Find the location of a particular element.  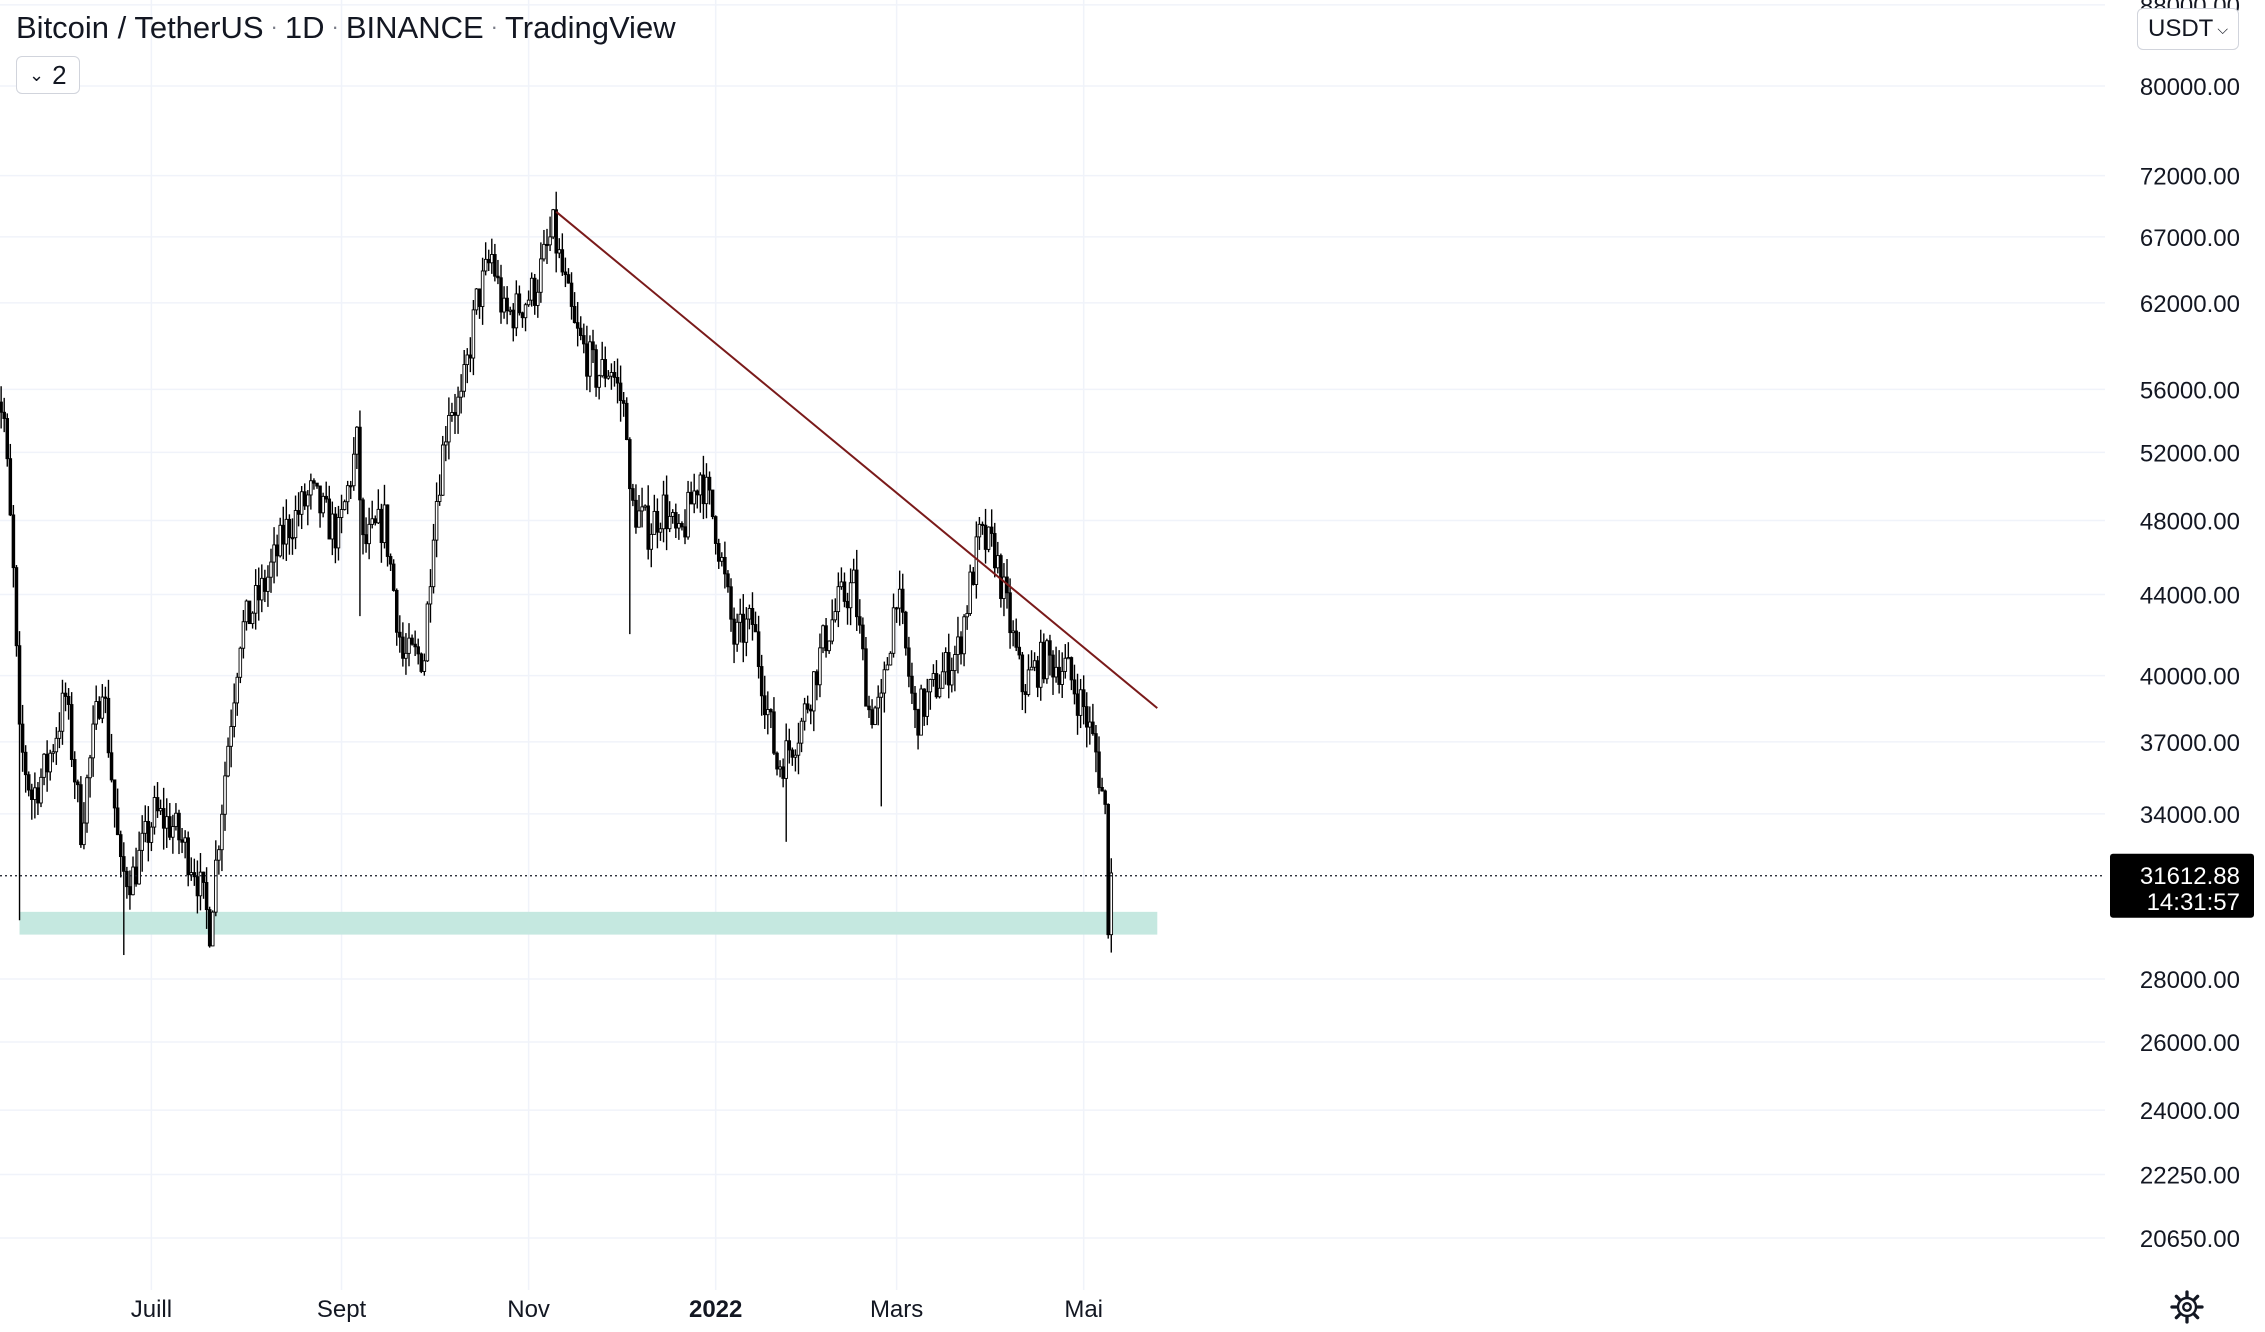

time-axis: aiJuillSeptNov2022MarsMai is located at coordinates (551, 1309).